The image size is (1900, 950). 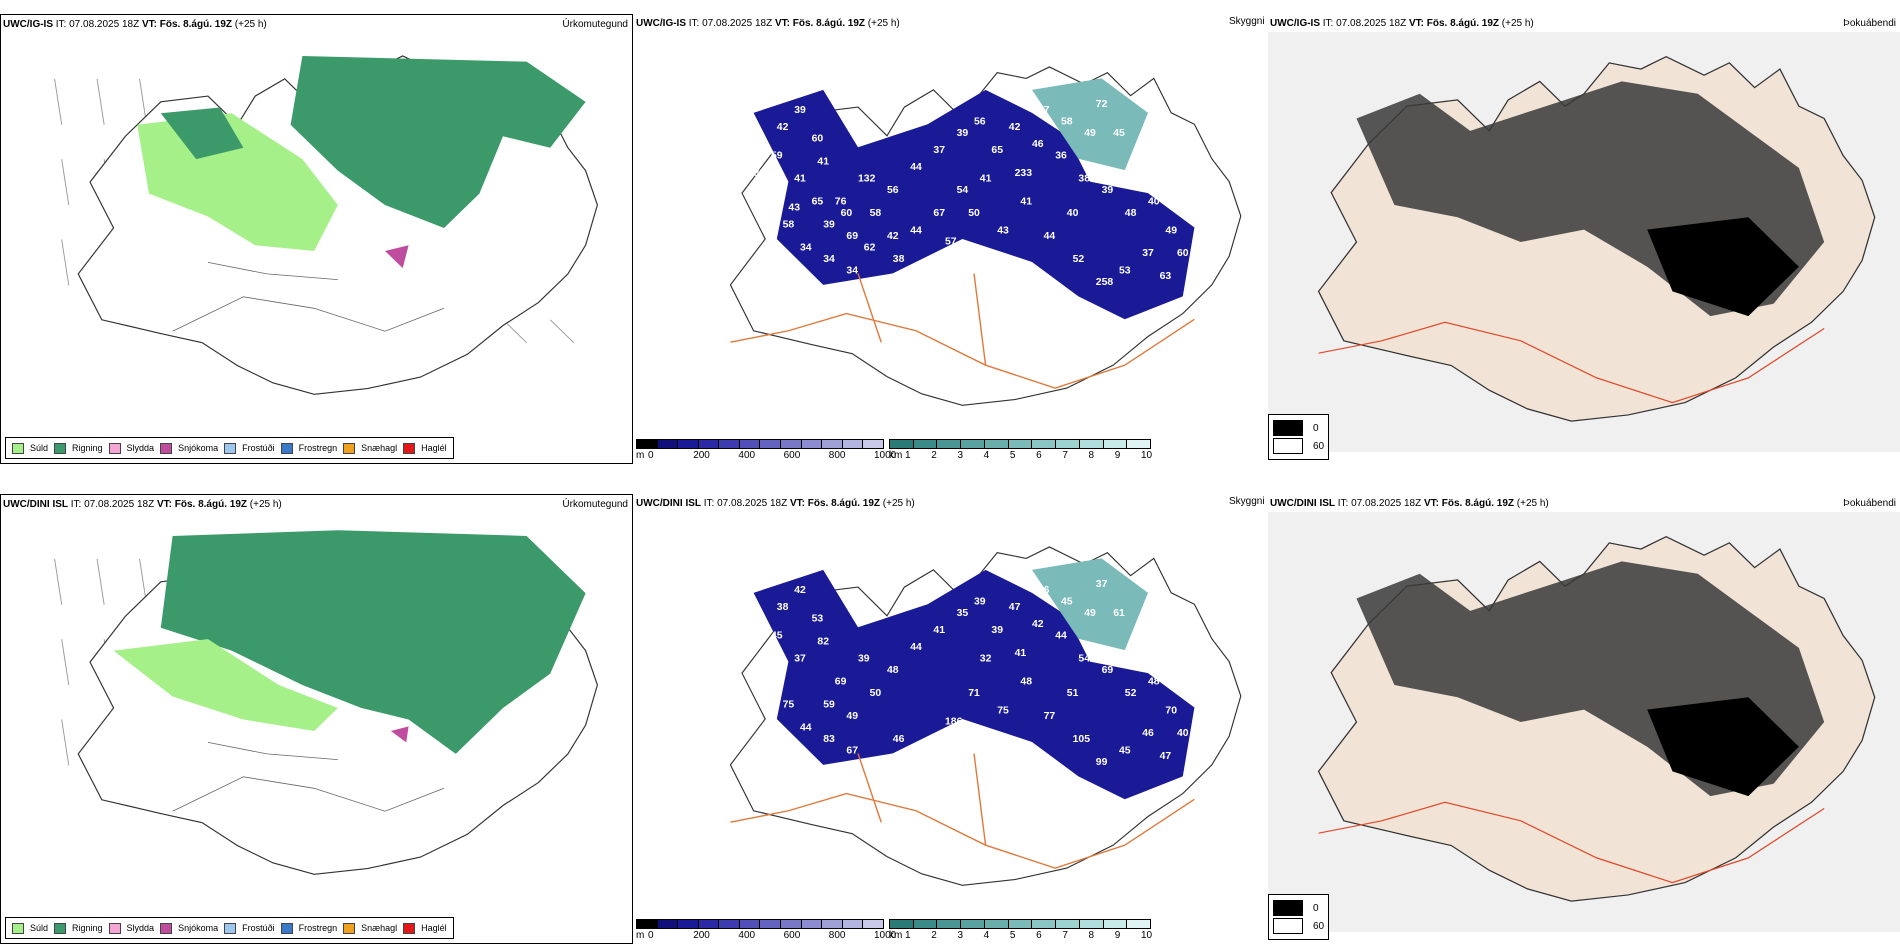 What do you see at coordinates (885, 455) in the screenshot?
I see `colorbar-tick-label: 1000` at bounding box center [885, 455].